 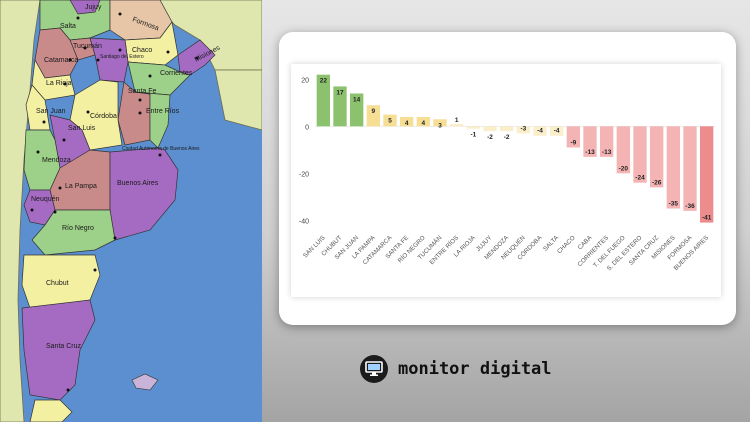 What do you see at coordinates (457, 120) in the screenshot?
I see `bar-value-label: 1` at bounding box center [457, 120].